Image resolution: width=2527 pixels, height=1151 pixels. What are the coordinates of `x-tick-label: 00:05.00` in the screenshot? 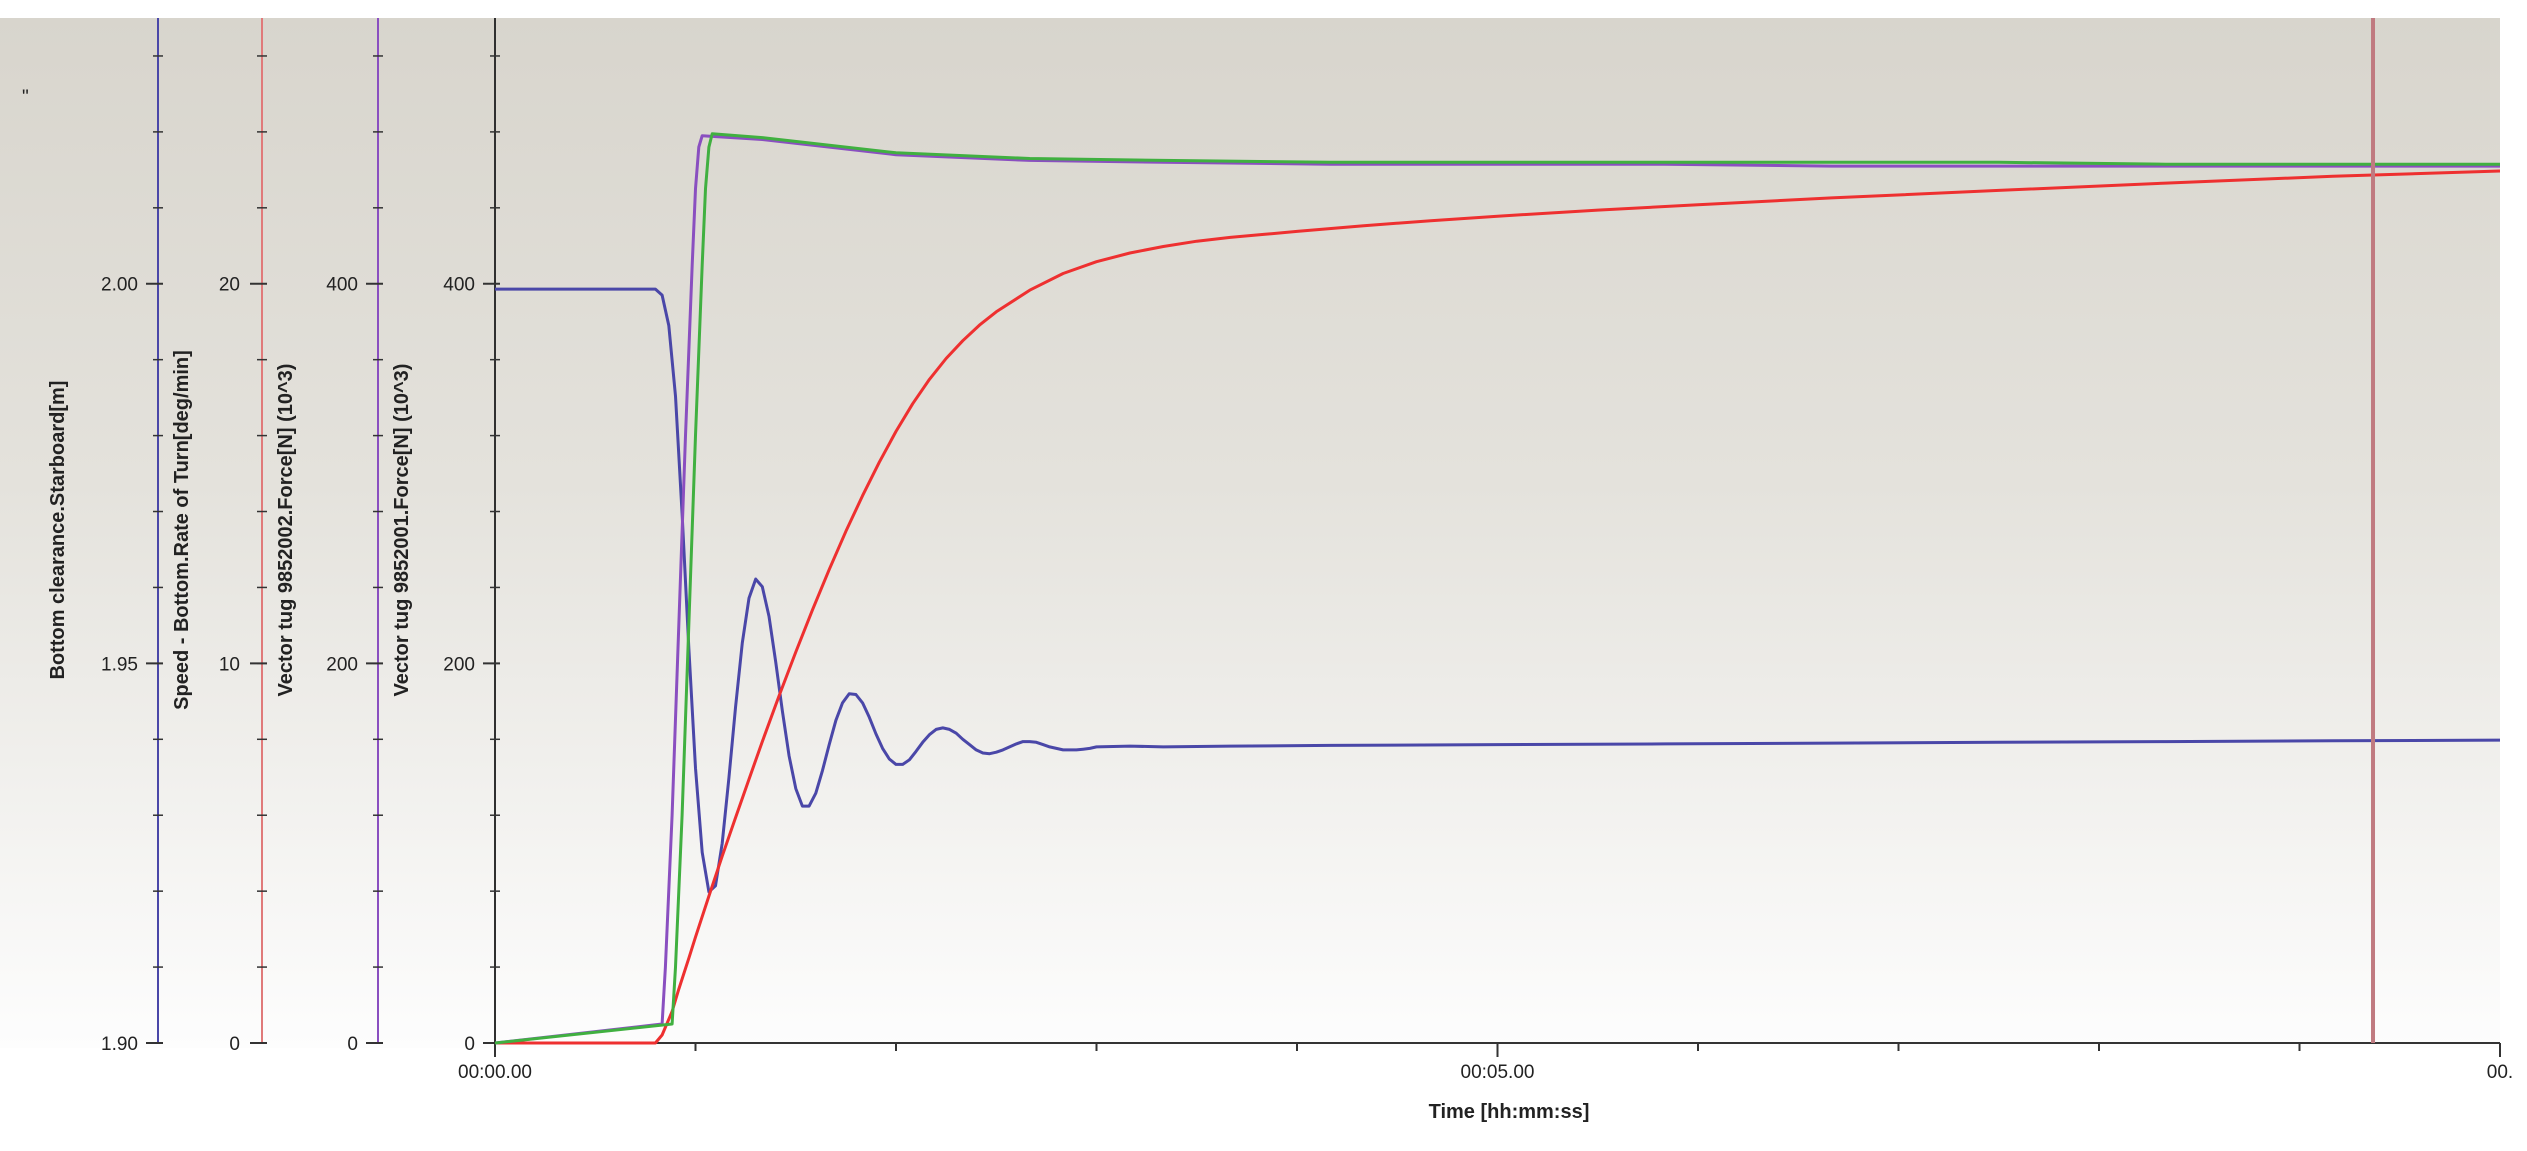 It's located at (1498, 1072).